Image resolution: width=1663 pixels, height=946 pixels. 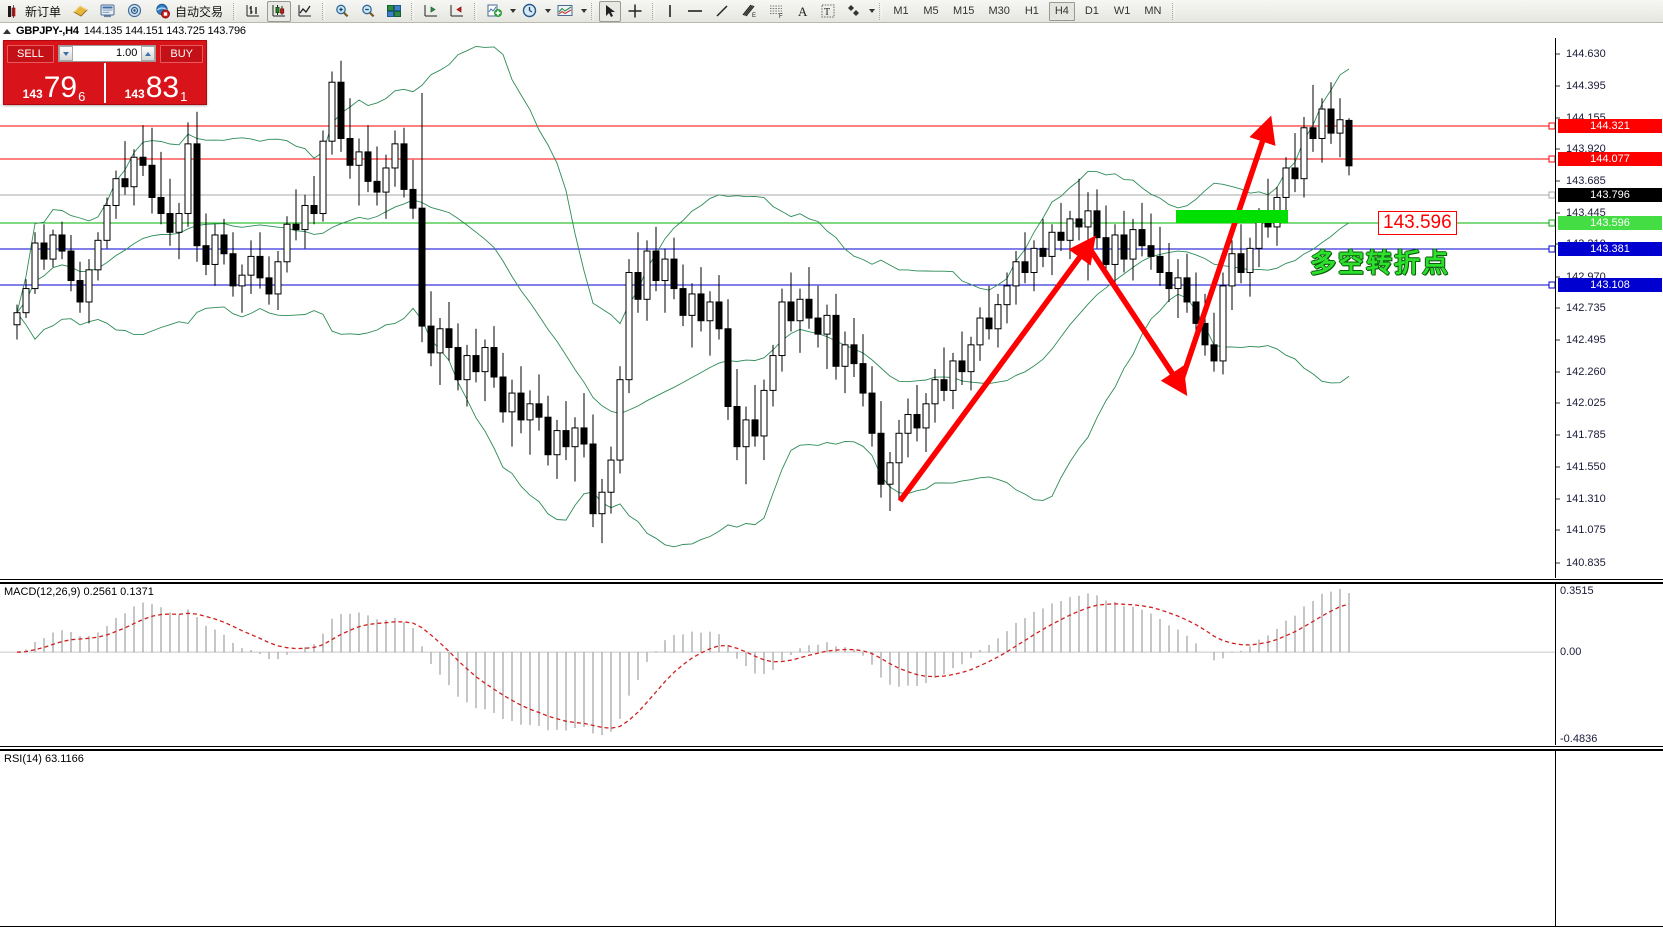 I want to click on time-axis, so click(x=831, y=936).